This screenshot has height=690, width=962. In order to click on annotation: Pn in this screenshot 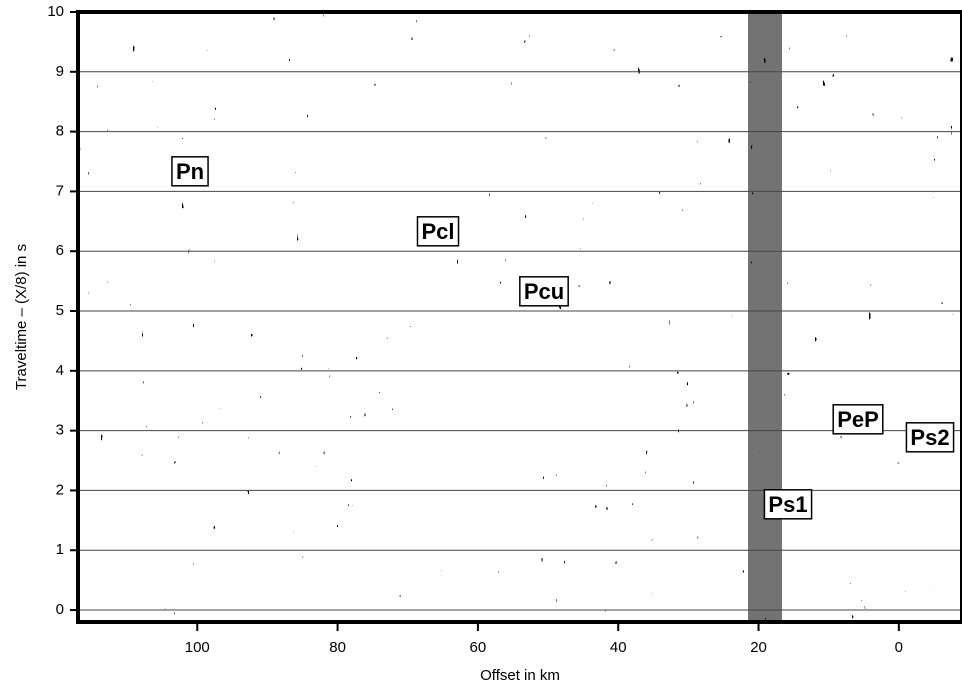, I will do `click(190, 171)`.